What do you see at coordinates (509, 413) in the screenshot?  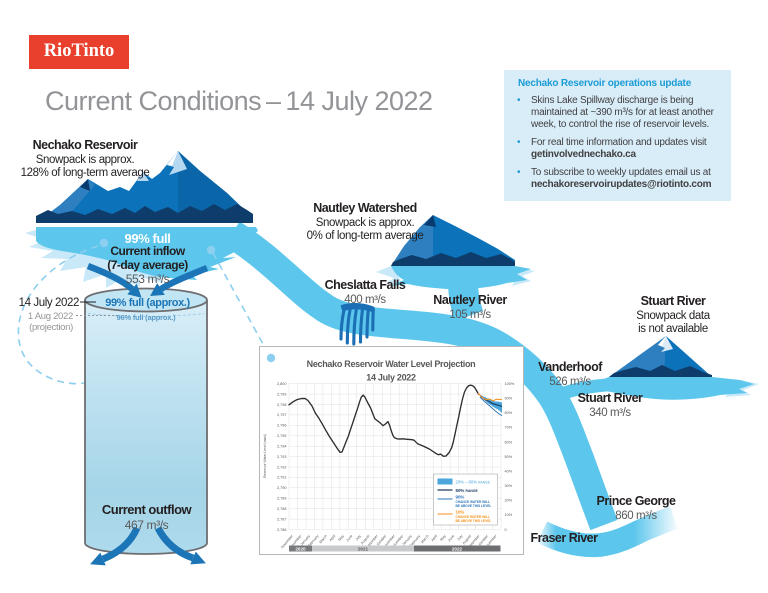 I see `svg-text: 80%` at bounding box center [509, 413].